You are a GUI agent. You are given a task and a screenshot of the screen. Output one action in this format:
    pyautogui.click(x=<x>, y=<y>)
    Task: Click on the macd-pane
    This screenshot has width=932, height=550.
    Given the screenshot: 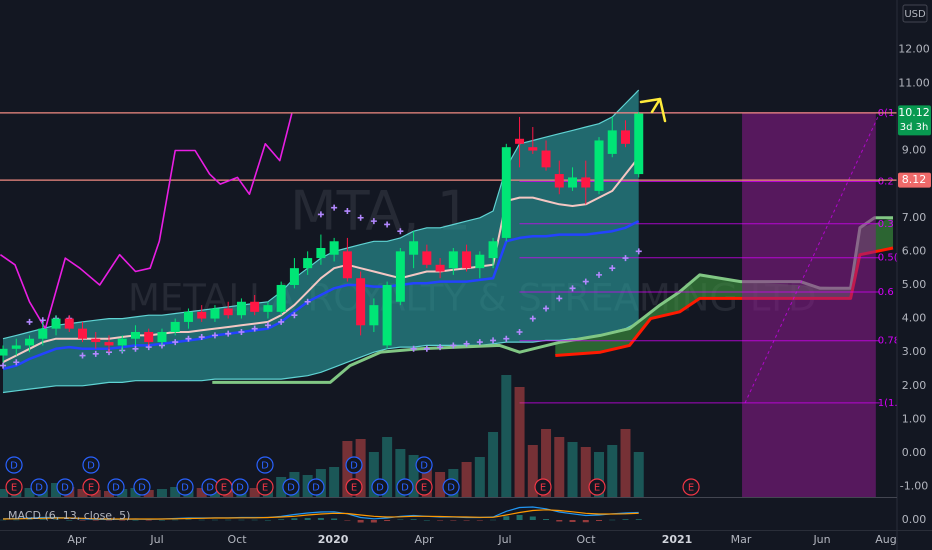 What is the action you would take?
    pyautogui.click(x=321, y=514)
    